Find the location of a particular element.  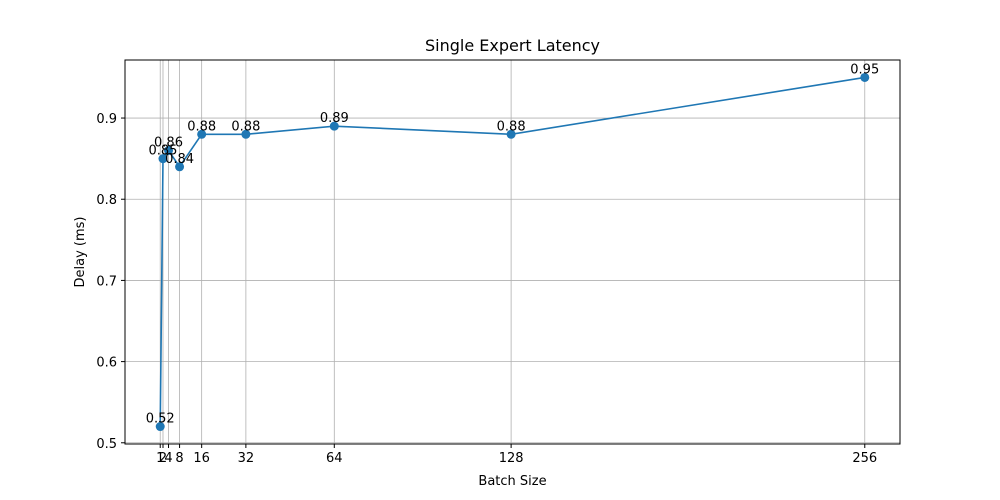

y-tick-label: 0.5 is located at coordinates (106, 444).